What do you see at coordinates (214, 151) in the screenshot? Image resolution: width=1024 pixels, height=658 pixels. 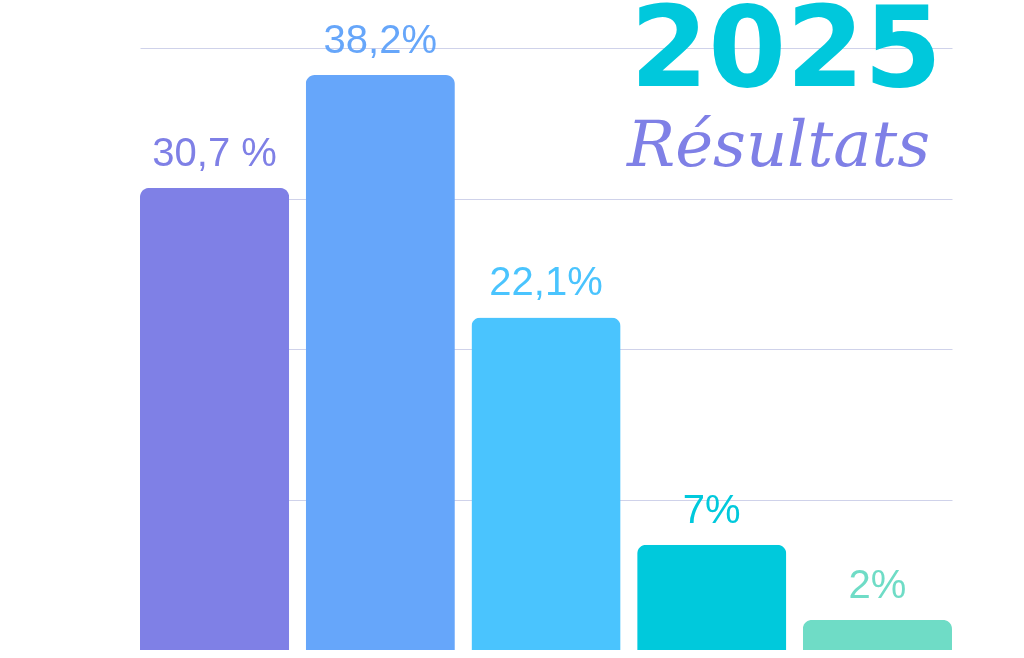 I see `data-label: 30,7 %` at bounding box center [214, 151].